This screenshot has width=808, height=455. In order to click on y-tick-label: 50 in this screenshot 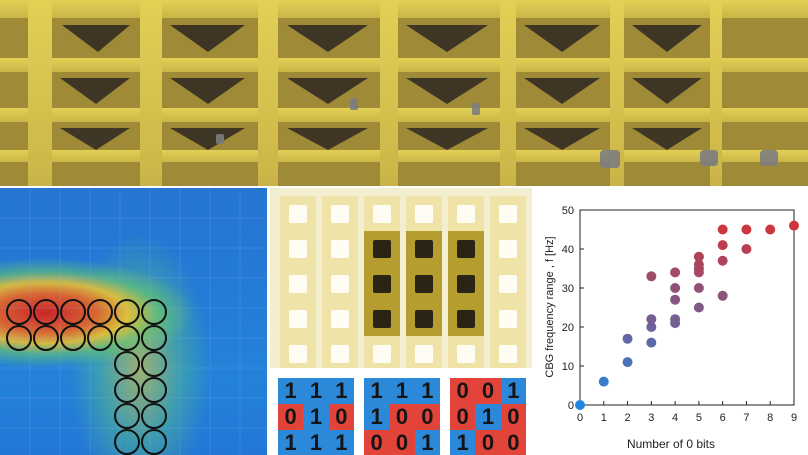, I will do `click(568, 211)`.